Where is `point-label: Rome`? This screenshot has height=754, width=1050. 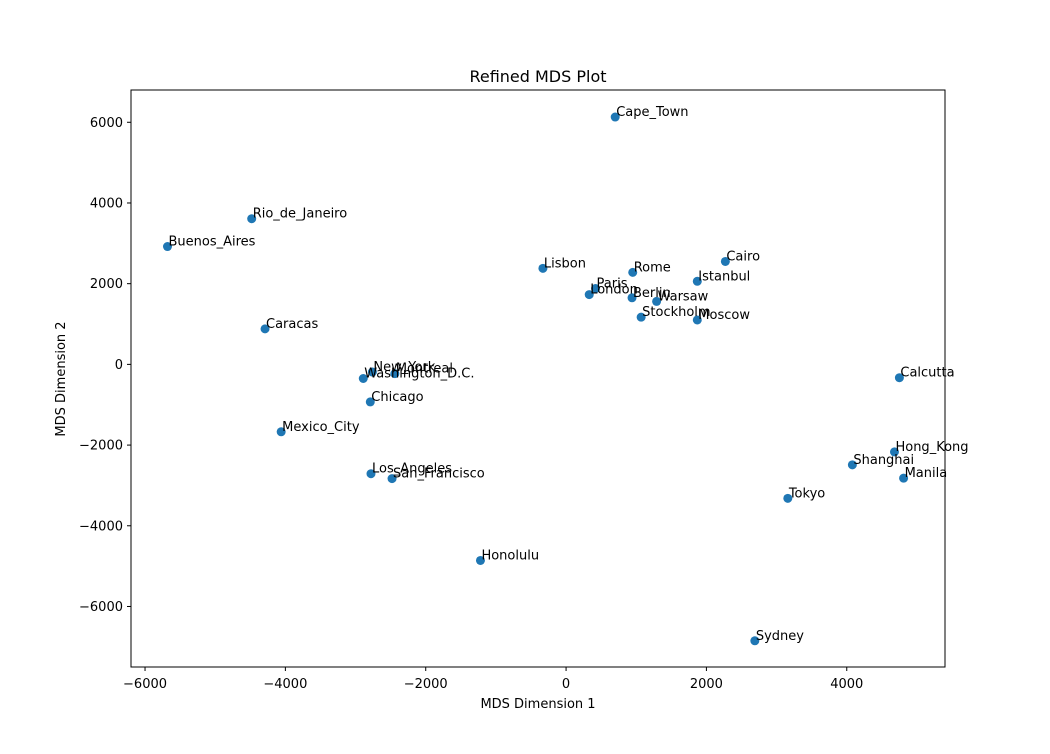
point-label: Rome is located at coordinates (652, 267).